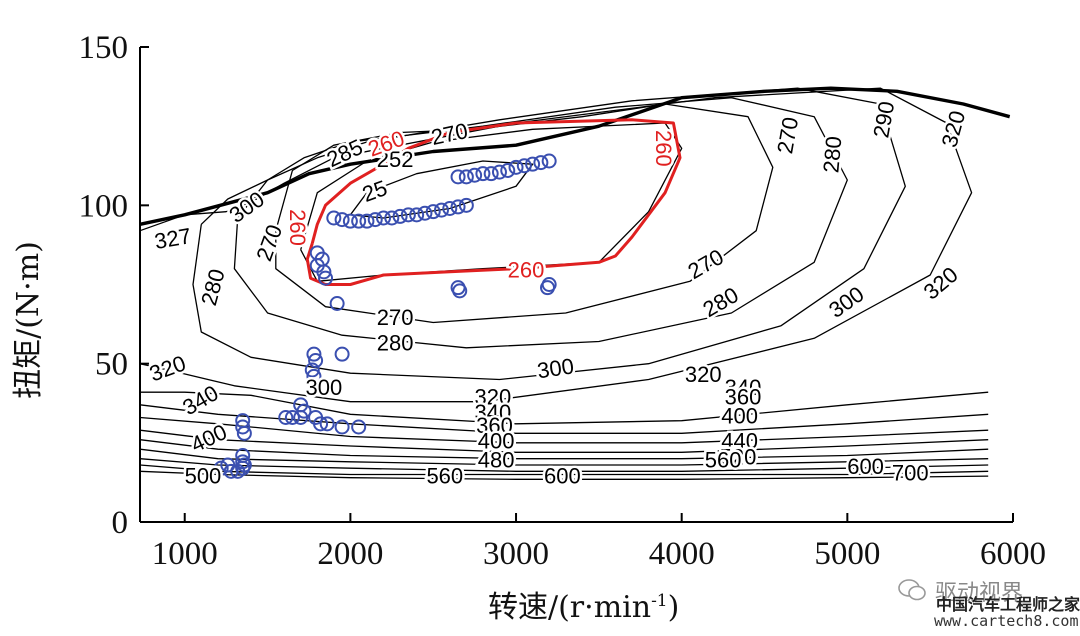 The height and width of the screenshot is (636, 1080). What do you see at coordinates (173, 238) in the screenshot?
I see `contour-label: 327` at bounding box center [173, 238].